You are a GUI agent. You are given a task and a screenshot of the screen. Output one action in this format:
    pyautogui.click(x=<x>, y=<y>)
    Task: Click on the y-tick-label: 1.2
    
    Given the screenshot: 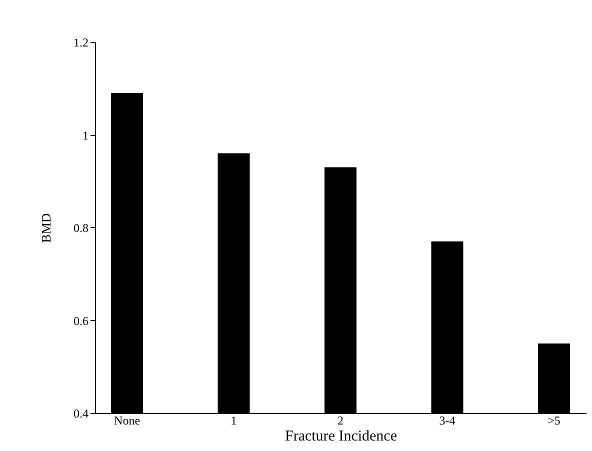 What is the action you would take?
    pyautogui.click(x=81, y=43)
    